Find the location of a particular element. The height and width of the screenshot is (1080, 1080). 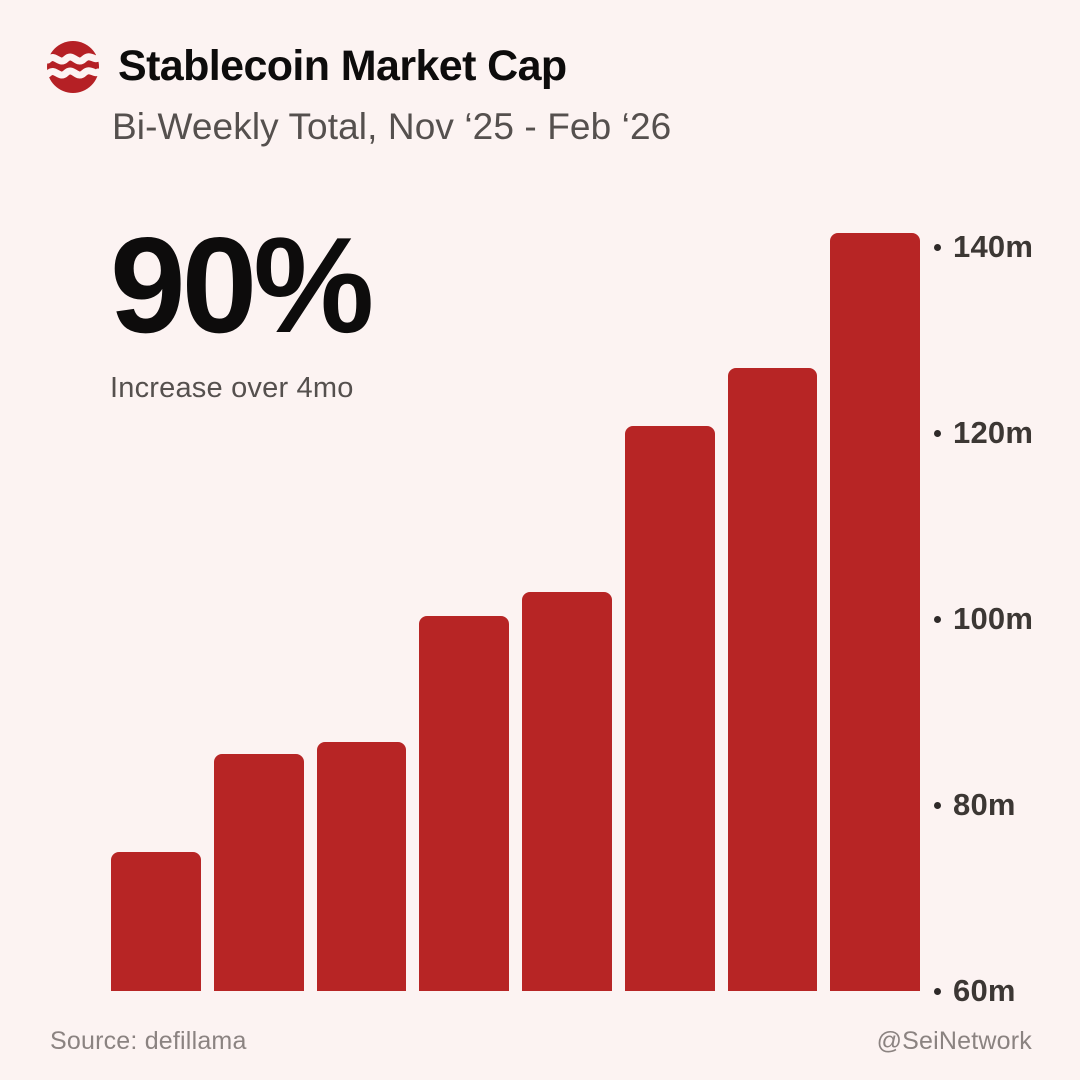

y-axis-tick: 120m is located at coordinates (983, 433).